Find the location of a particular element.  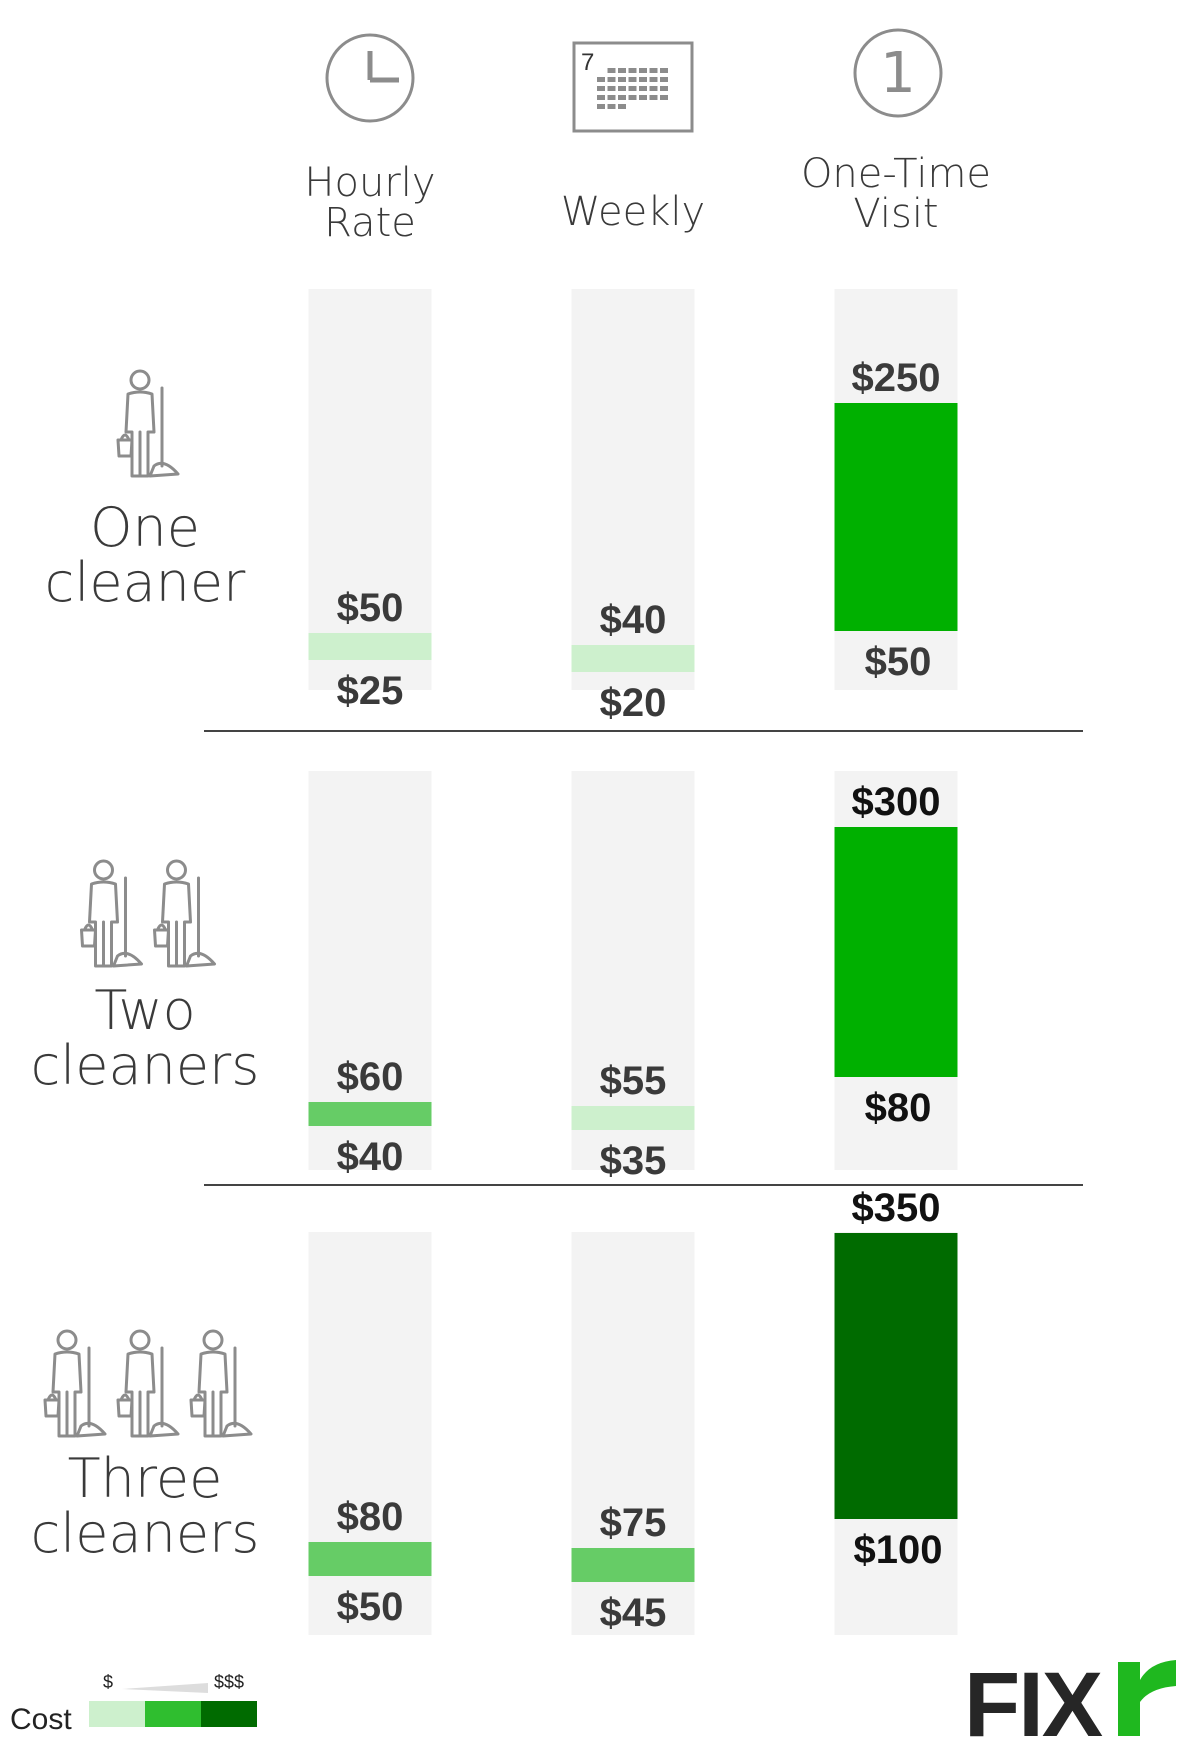

high-value-label: $350 is located at coordinates (896, 1208).